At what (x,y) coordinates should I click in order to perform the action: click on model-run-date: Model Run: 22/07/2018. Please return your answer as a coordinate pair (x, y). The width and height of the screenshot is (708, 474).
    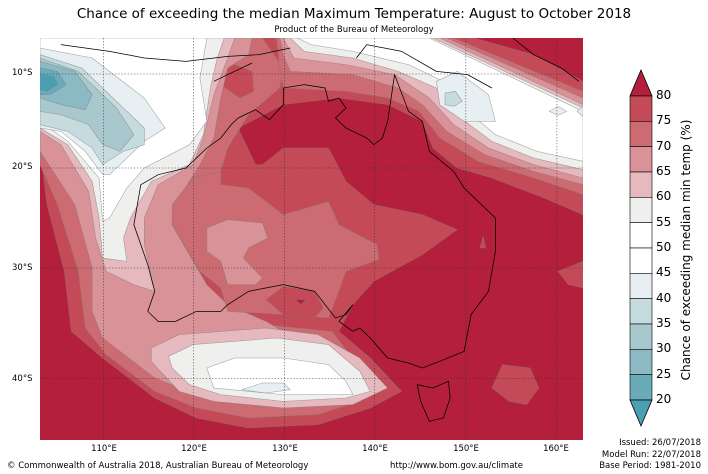
    Looking at the image, I should click on (651, 455).